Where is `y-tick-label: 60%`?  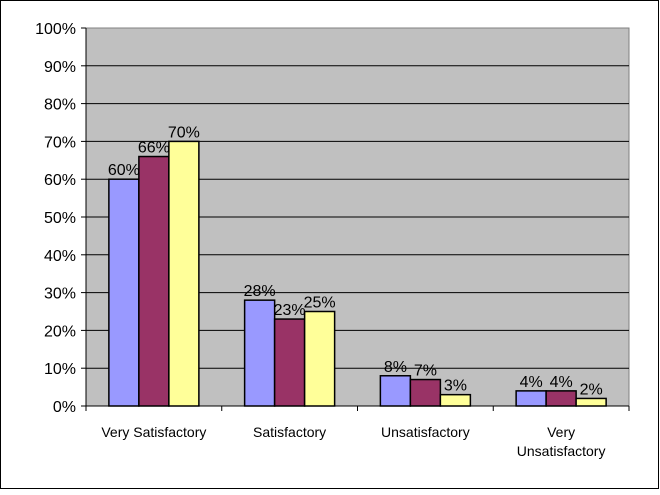
y-tick-label: 60% is located at coordinates (60, 180).